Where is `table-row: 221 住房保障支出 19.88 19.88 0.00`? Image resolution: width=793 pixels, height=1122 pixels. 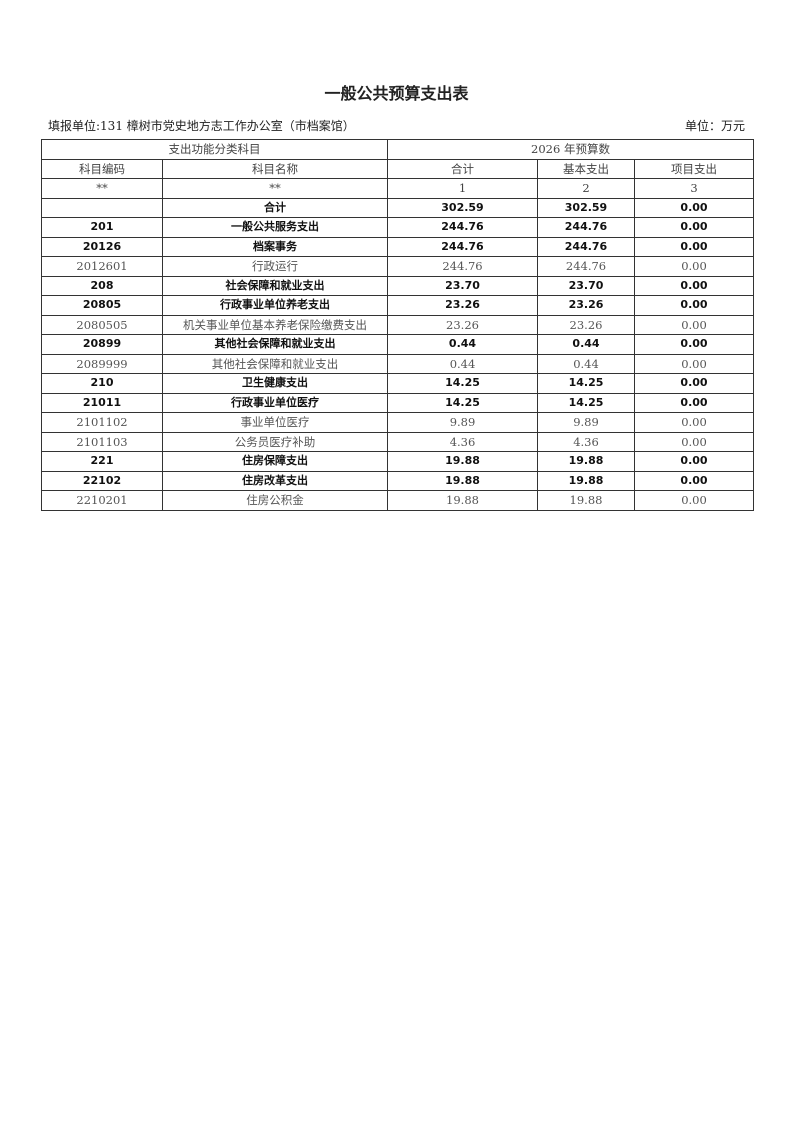 table-row: 221 住房保障支出 19.88 19.88 0.00 is located at coordinates (397, 461).